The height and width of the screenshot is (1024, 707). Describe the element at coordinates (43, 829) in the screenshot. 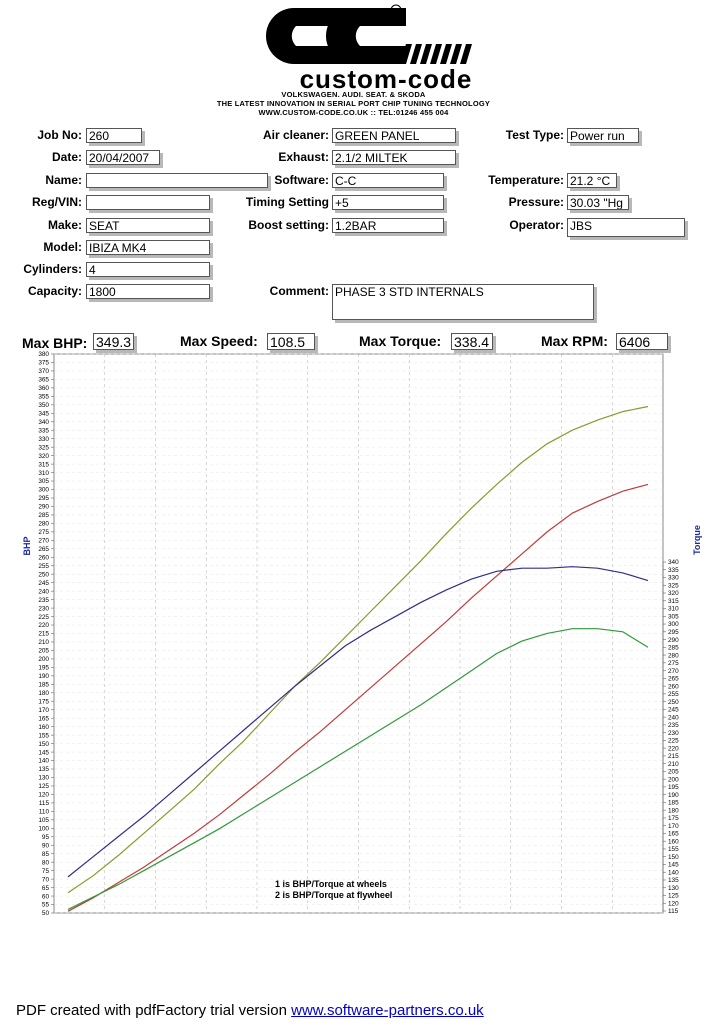

I see `left-tick-label: 100` at that location.